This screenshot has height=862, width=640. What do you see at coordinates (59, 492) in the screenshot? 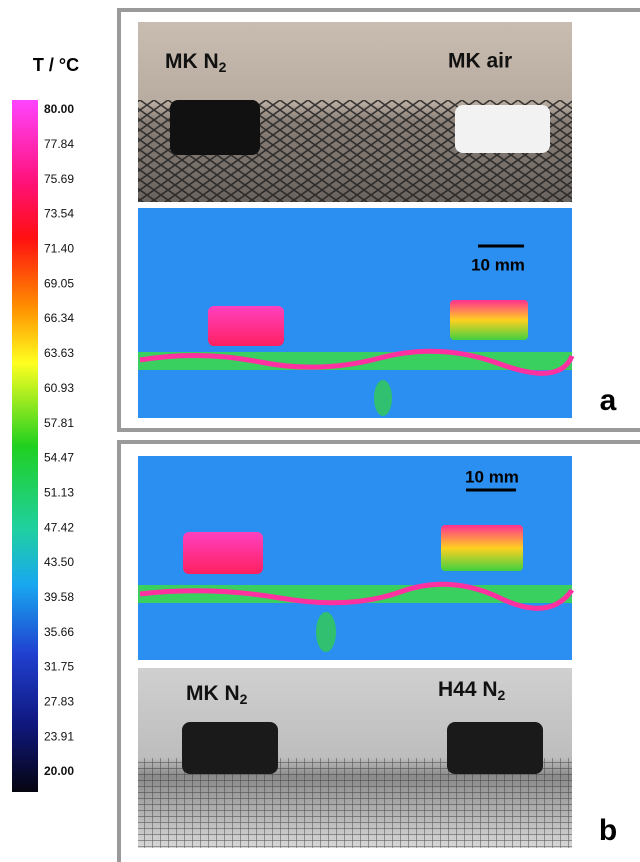
I see `colorbar-tick-label: 51.13` at bounding box center [59, 492].